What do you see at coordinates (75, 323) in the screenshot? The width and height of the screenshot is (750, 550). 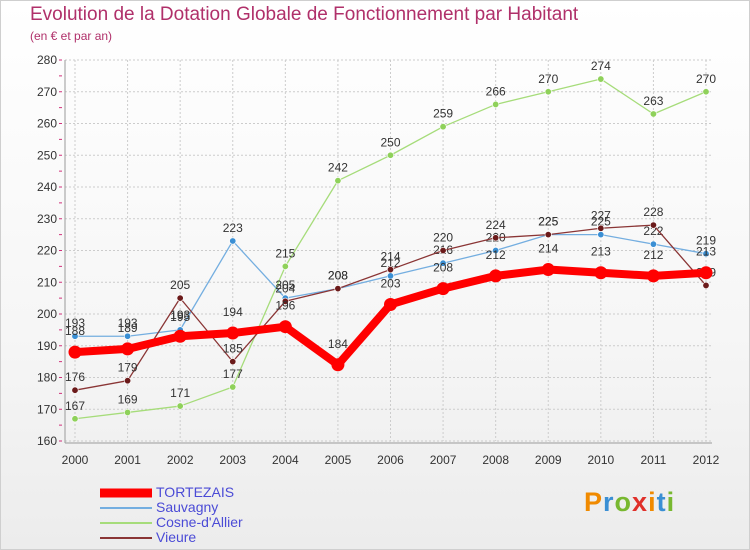 I see `data-label-sauvagny: 193` at bounding box center [75, 323].